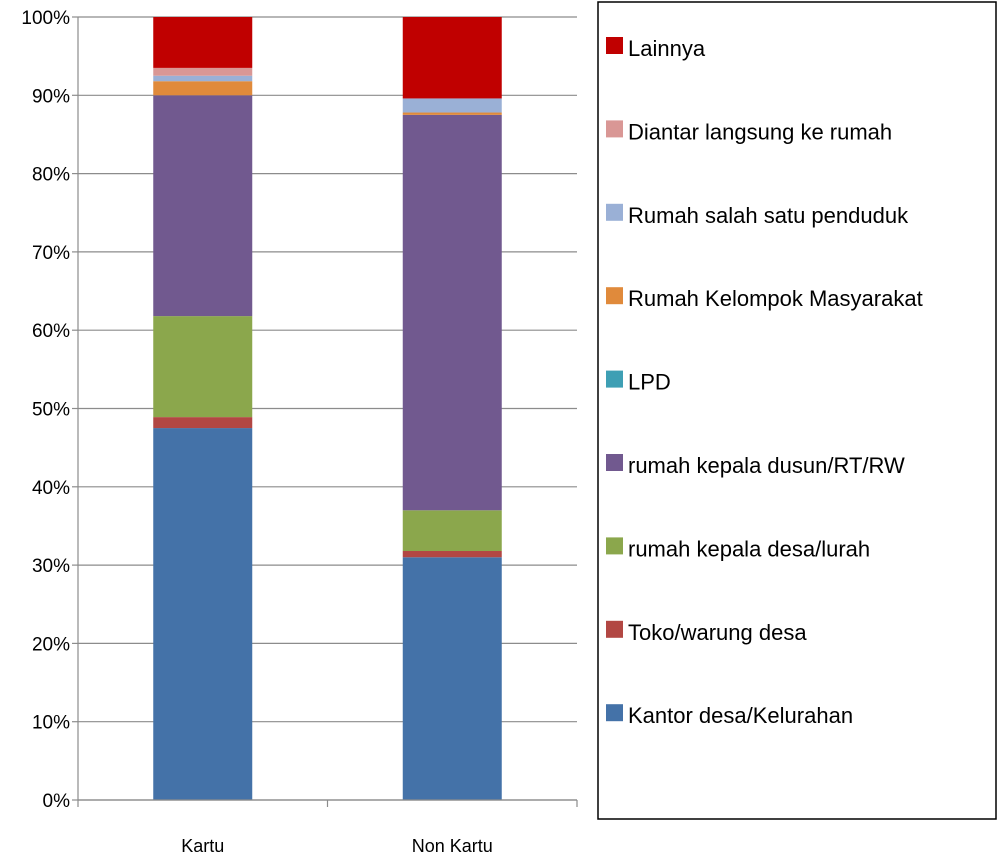 The height and width of the screenshot is (866, 998). What do you see at coordinates (775, 298) in the screenshot?
I see `legend-label: Rumah Kelompok Masyarakat` at bounding box center [775, 298].